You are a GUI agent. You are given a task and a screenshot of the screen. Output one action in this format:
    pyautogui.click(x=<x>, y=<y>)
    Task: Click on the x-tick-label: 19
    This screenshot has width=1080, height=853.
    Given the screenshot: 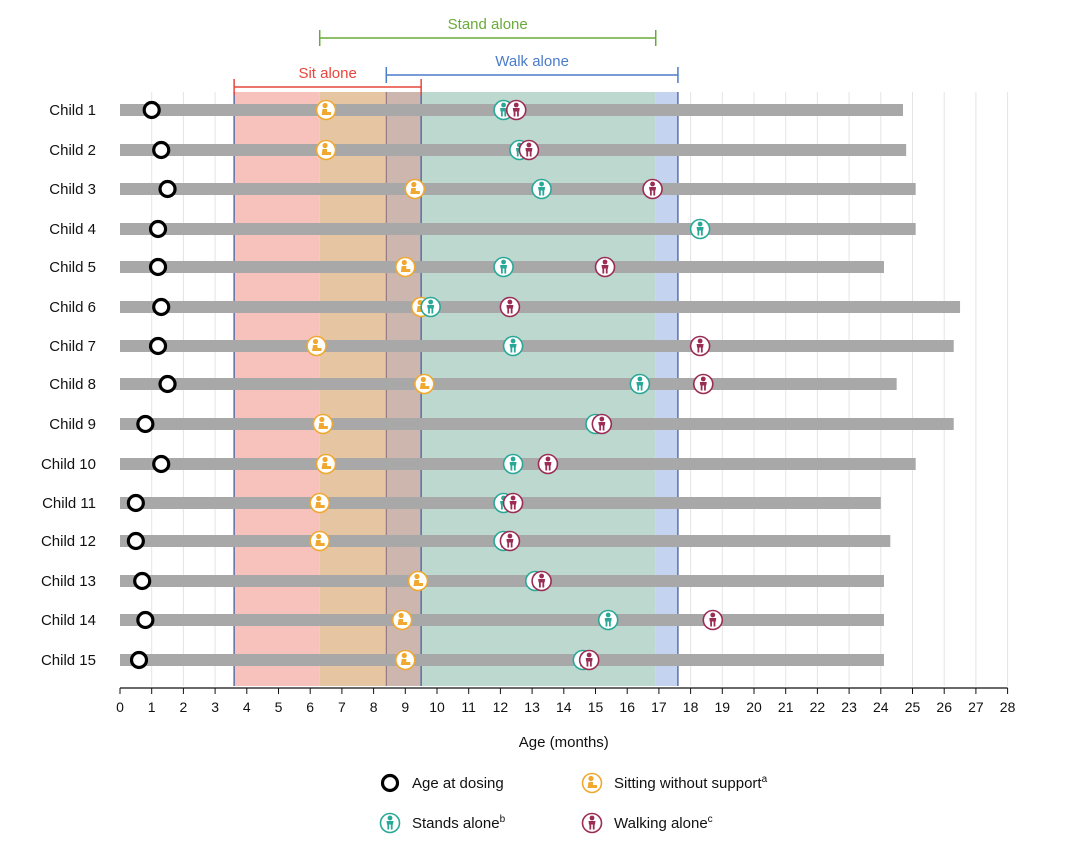 What is the action you would take?
    pyautogui.click(x=723, y=707)
    